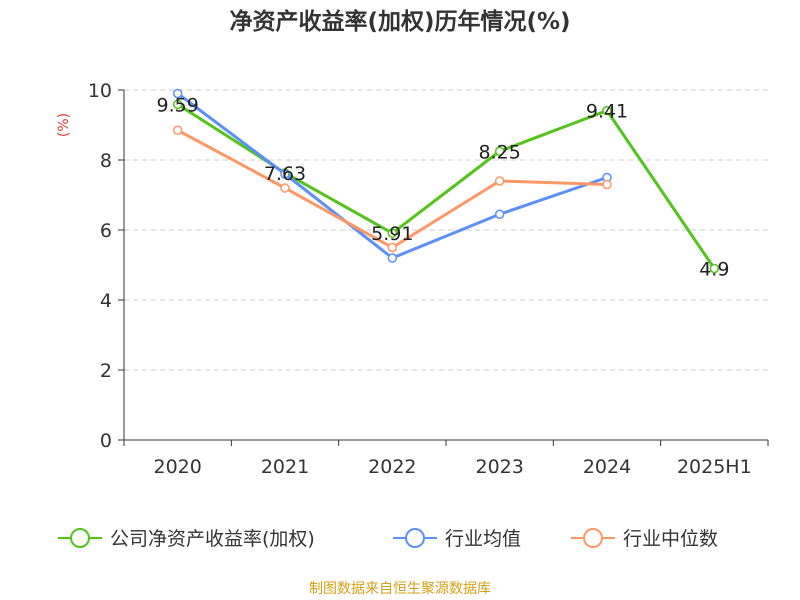 The width and height of the screenshot is (800, 600). Describe the element at coordinates (483, 539) in the screenshot. I see `legend-label: 行业均值` at that location.